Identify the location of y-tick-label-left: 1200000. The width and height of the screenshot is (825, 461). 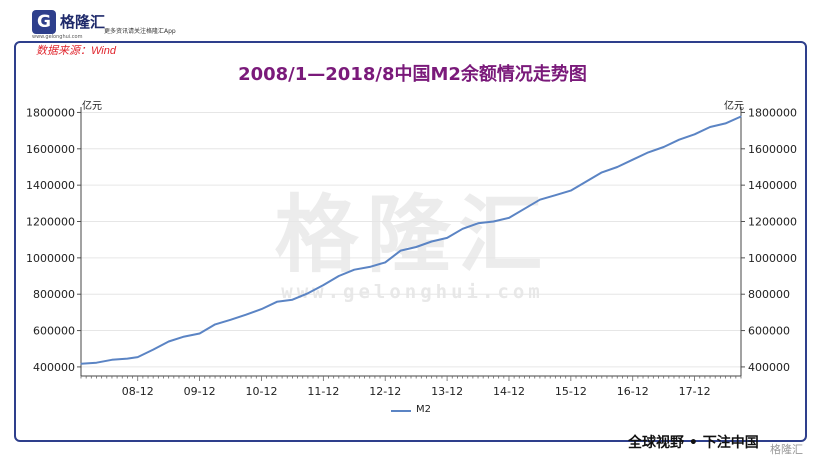
(50, 222).